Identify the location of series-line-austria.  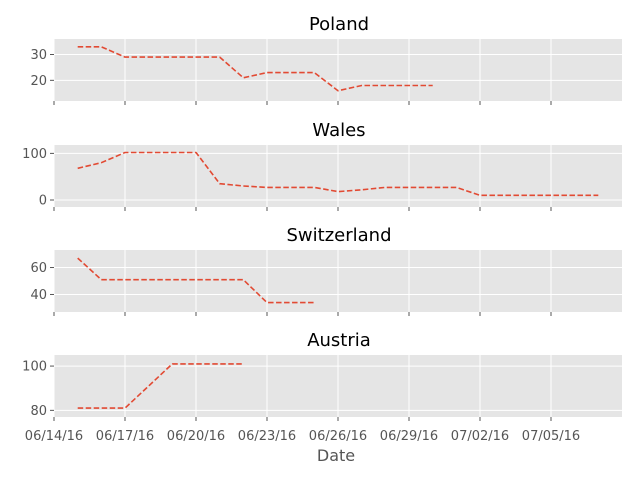
(160, 386).